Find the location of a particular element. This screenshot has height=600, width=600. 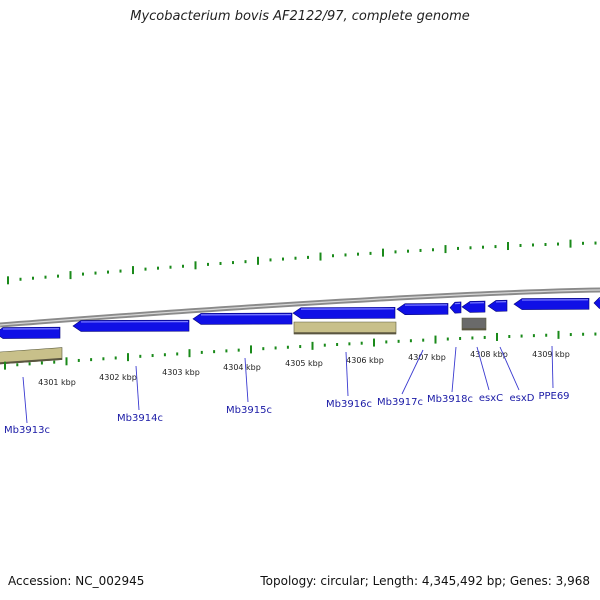

gene-arrow-PPE69 is located at coordinates (551, 303).